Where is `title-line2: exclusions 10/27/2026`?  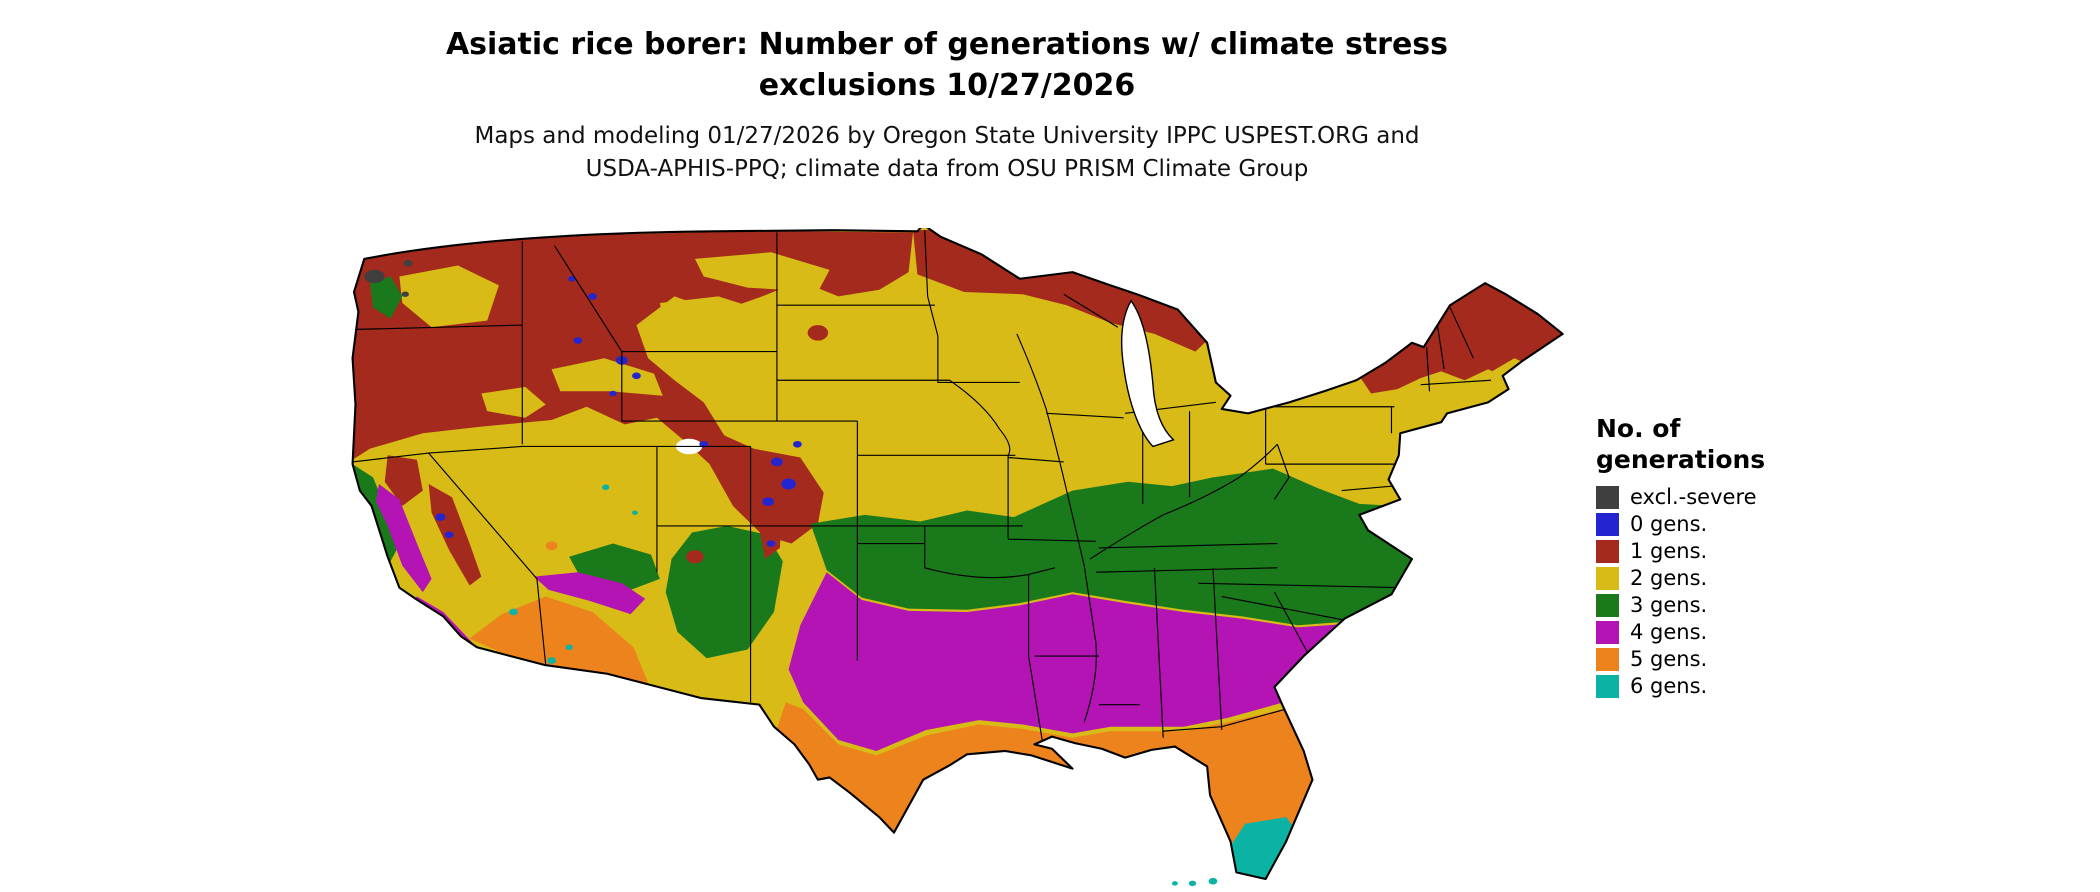 title-line2: exclusions 10/27/2026 is located at coordinates (947, 85).